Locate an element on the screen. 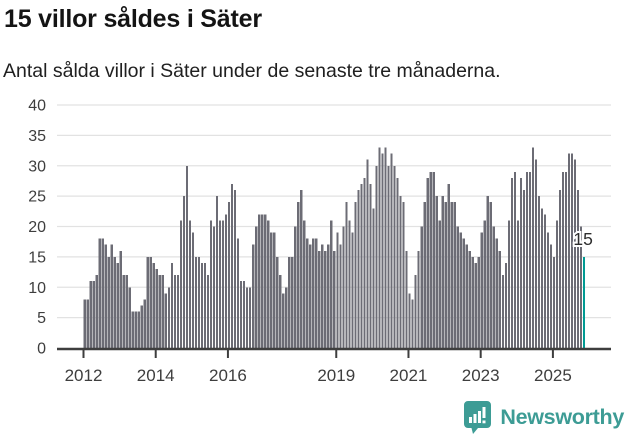  x-axis-tick-label: 2025 is located at coordinates (553, 375).